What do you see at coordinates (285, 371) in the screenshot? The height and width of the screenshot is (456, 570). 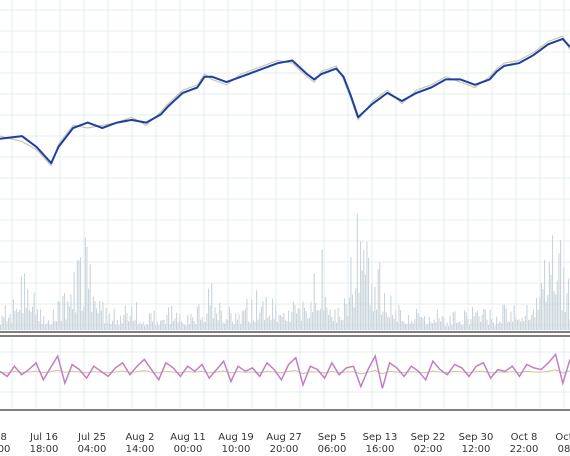 I see `oscillator-lines` at bounding box center [285, 371].